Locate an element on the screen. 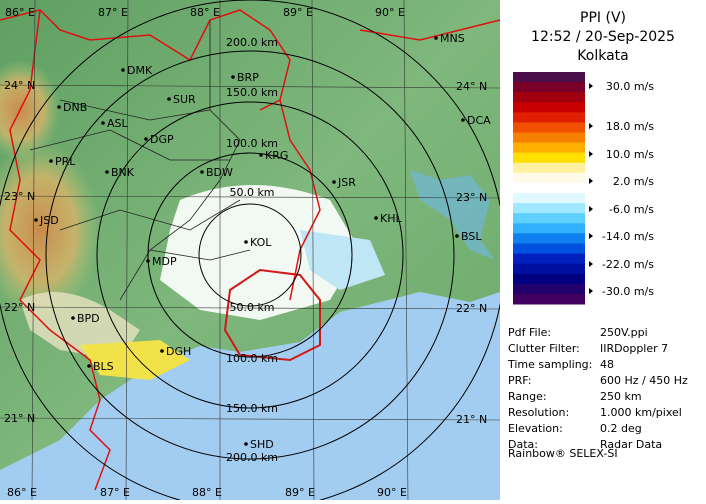  range-label: 50.0 km is located at coordinates (251, 192).